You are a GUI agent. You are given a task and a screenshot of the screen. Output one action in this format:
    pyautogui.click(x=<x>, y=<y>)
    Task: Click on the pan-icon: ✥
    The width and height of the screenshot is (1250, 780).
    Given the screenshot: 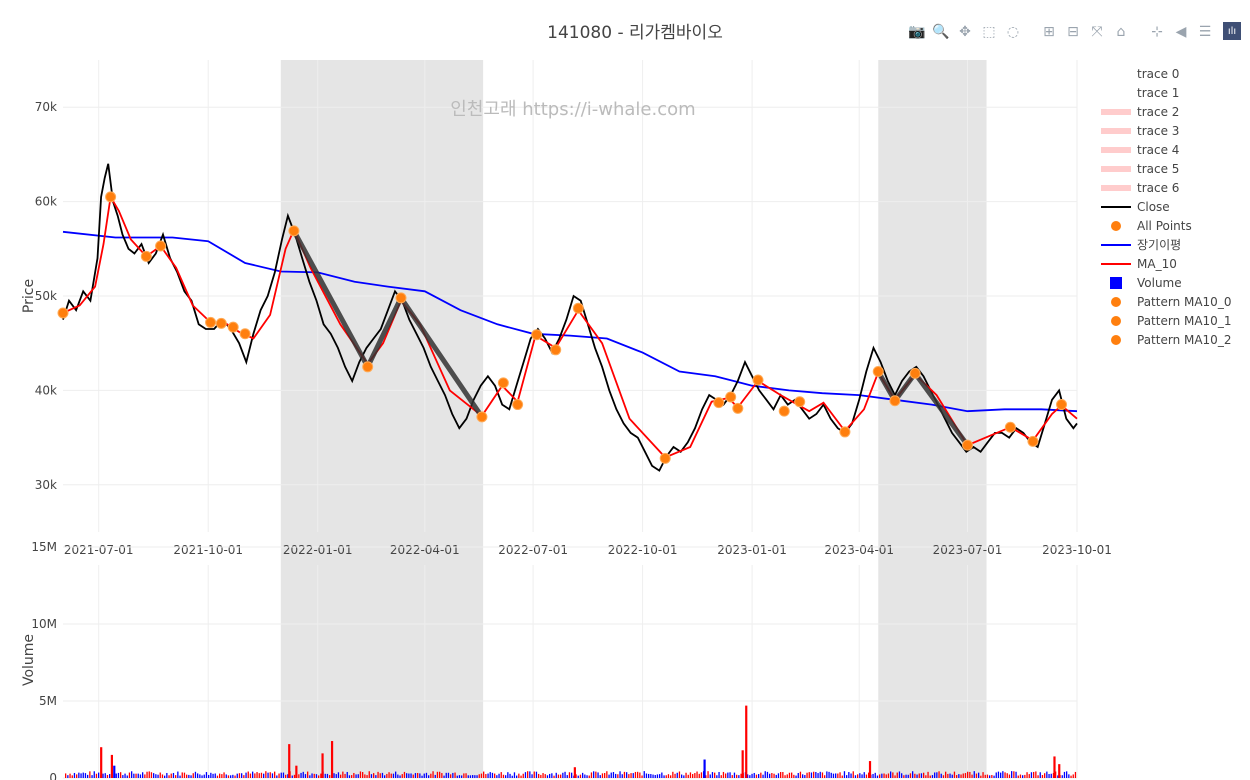 What is the action you would take?
    pyautogui.click(x=965, y=32)
    